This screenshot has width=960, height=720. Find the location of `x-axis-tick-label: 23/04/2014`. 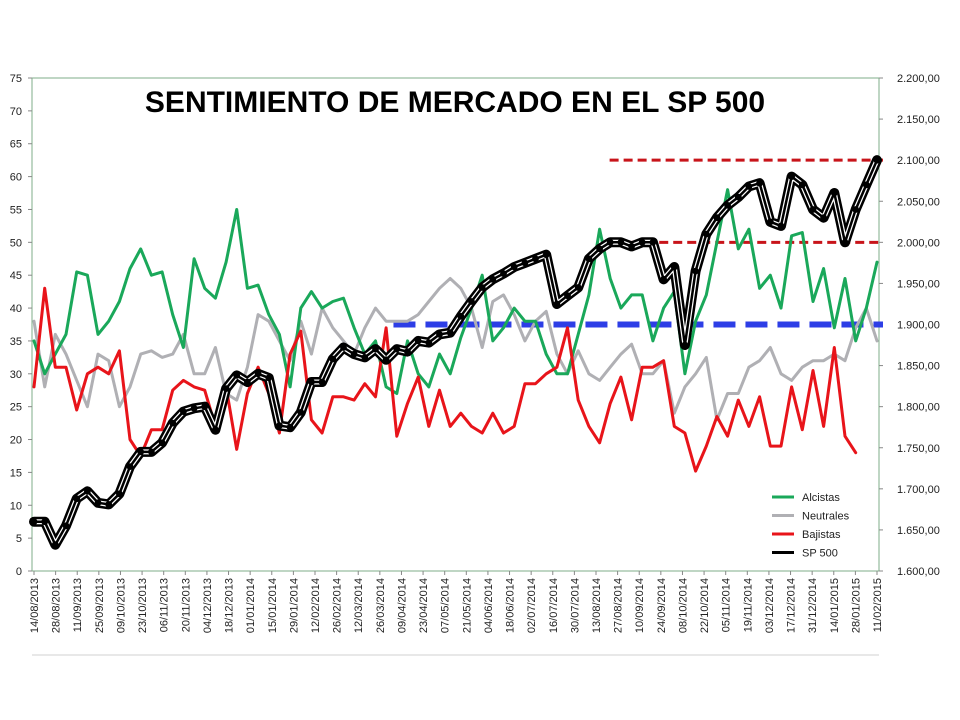

x-axis-tick-label: 23/04/2014 is located at coordinates (424, 605).